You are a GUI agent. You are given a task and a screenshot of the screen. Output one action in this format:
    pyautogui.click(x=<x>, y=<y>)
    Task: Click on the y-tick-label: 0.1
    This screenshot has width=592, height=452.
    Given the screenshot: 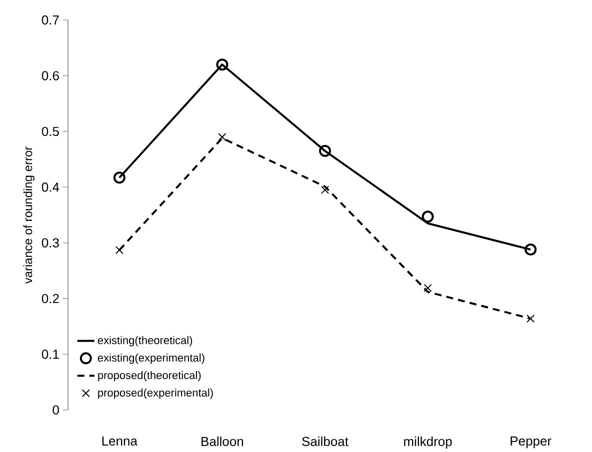 What is the action you would take?
    pyautogui.click(x=50, y=354)
    